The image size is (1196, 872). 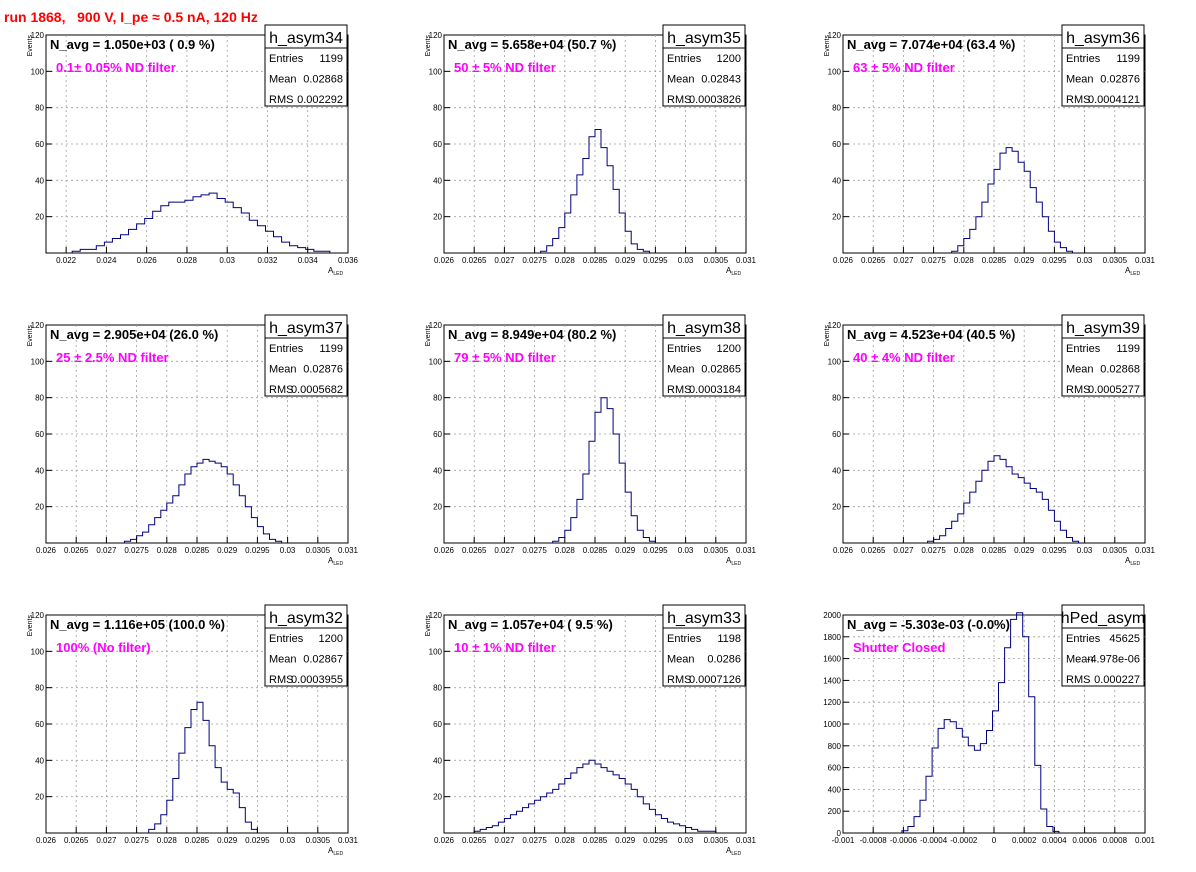 What do you see at coordinates (66, 260) in the screenshot?
I see `x-tick-label: 0.022` at bounding box center [66, 260].